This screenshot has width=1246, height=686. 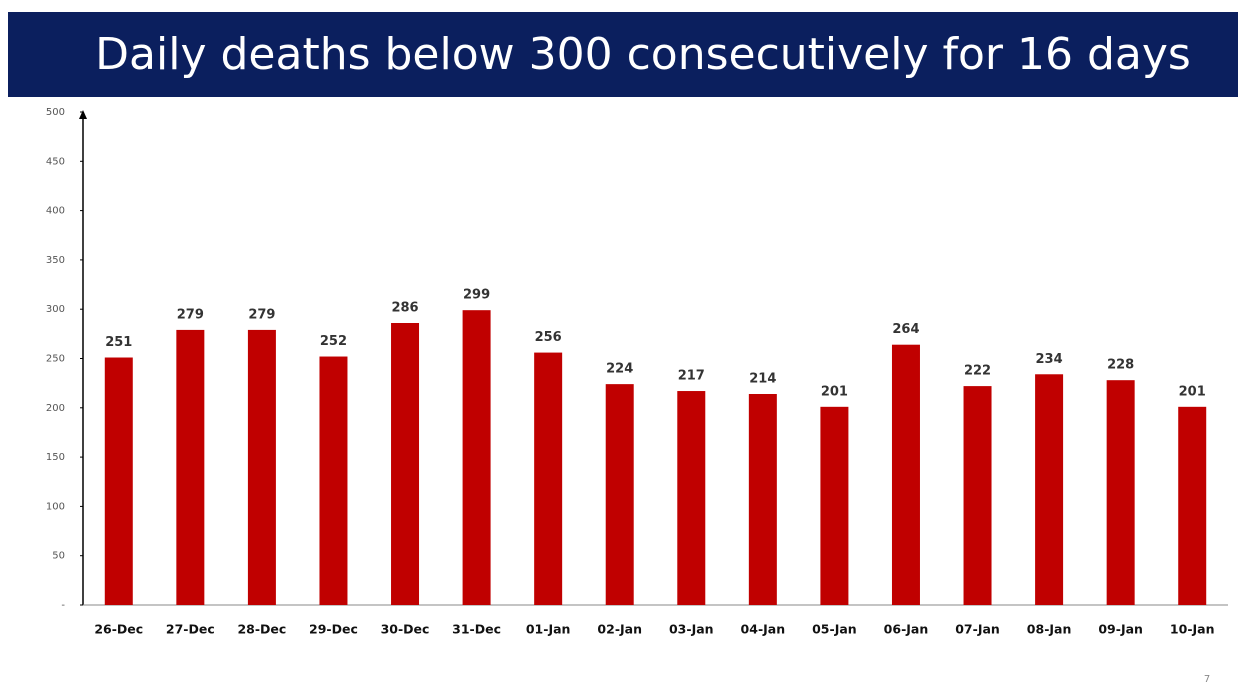 I want to click on y-axis-arrow, so click(x=83, y=114).